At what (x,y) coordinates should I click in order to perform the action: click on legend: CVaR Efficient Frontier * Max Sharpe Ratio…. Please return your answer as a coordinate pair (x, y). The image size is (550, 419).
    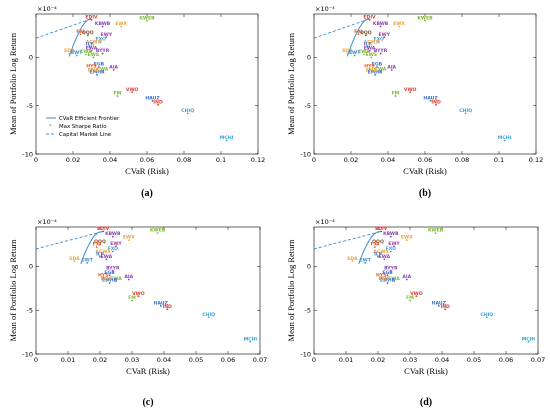
    Looking at the image, I should click on (83, 127).